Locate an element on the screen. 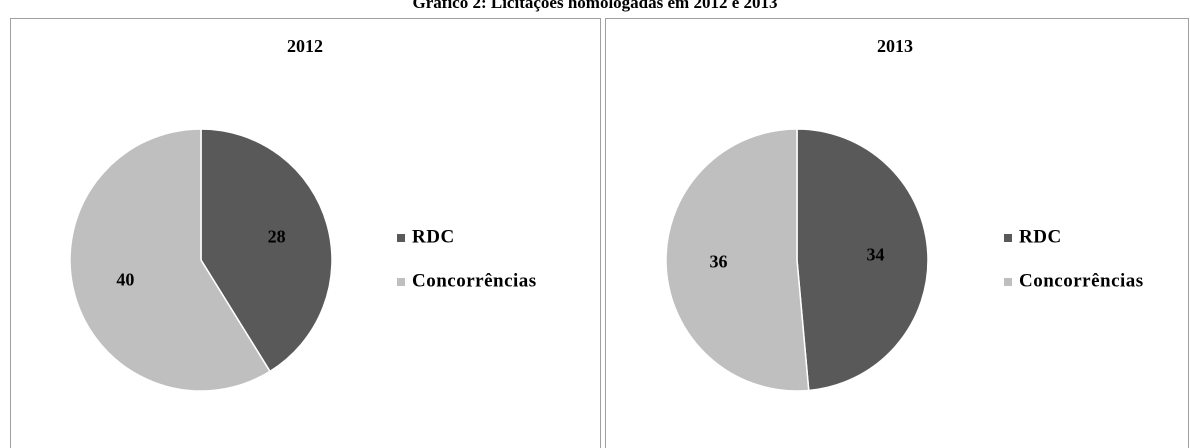 The height and width of the screenshot is (448, 1190). data-label: 36 is located at coordinates (718, 262).